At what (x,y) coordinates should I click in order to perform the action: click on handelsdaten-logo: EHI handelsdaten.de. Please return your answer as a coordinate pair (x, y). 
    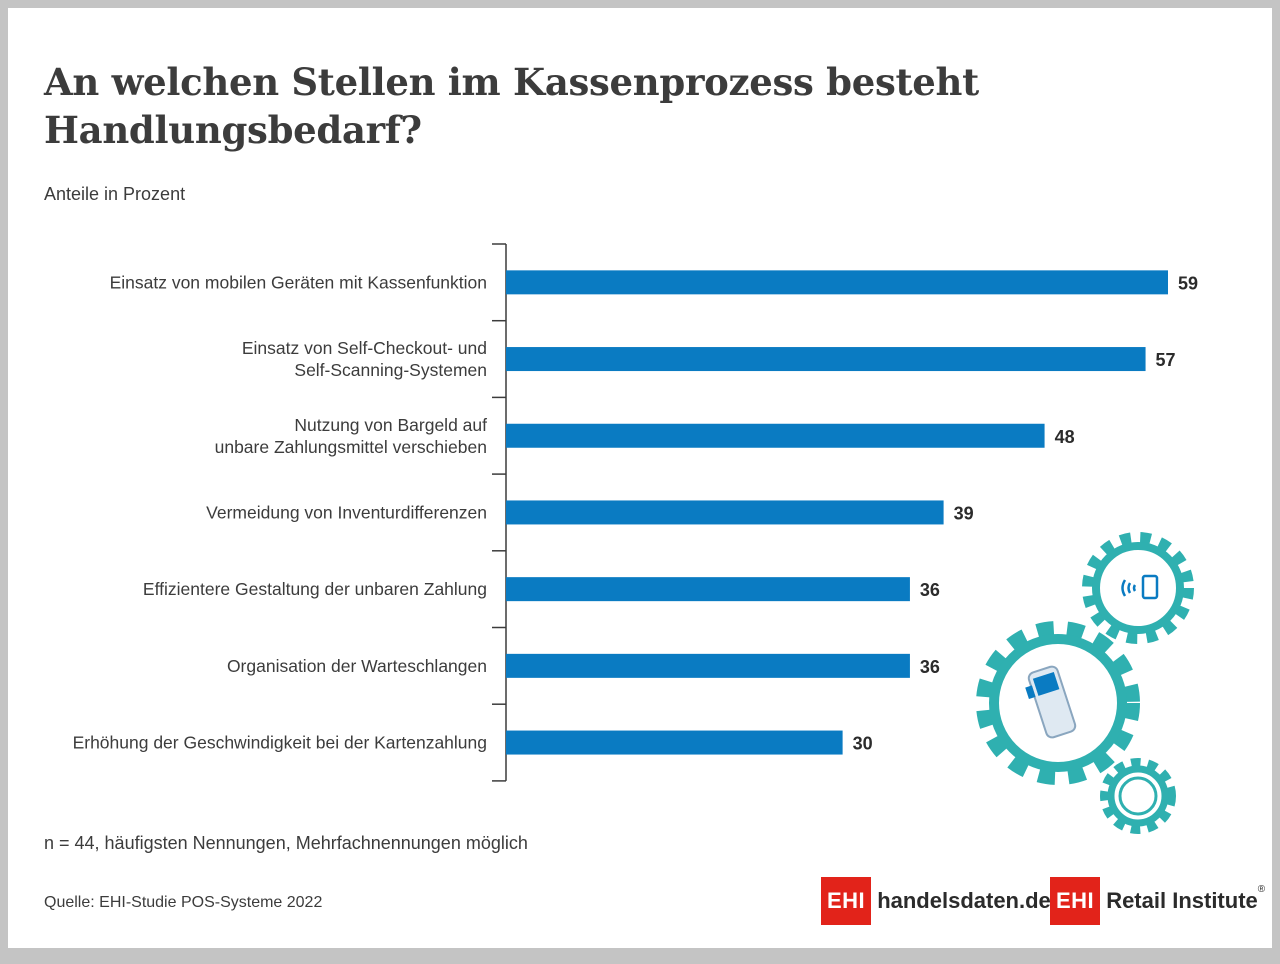
    Looking at the image, I should click on (936, 901).